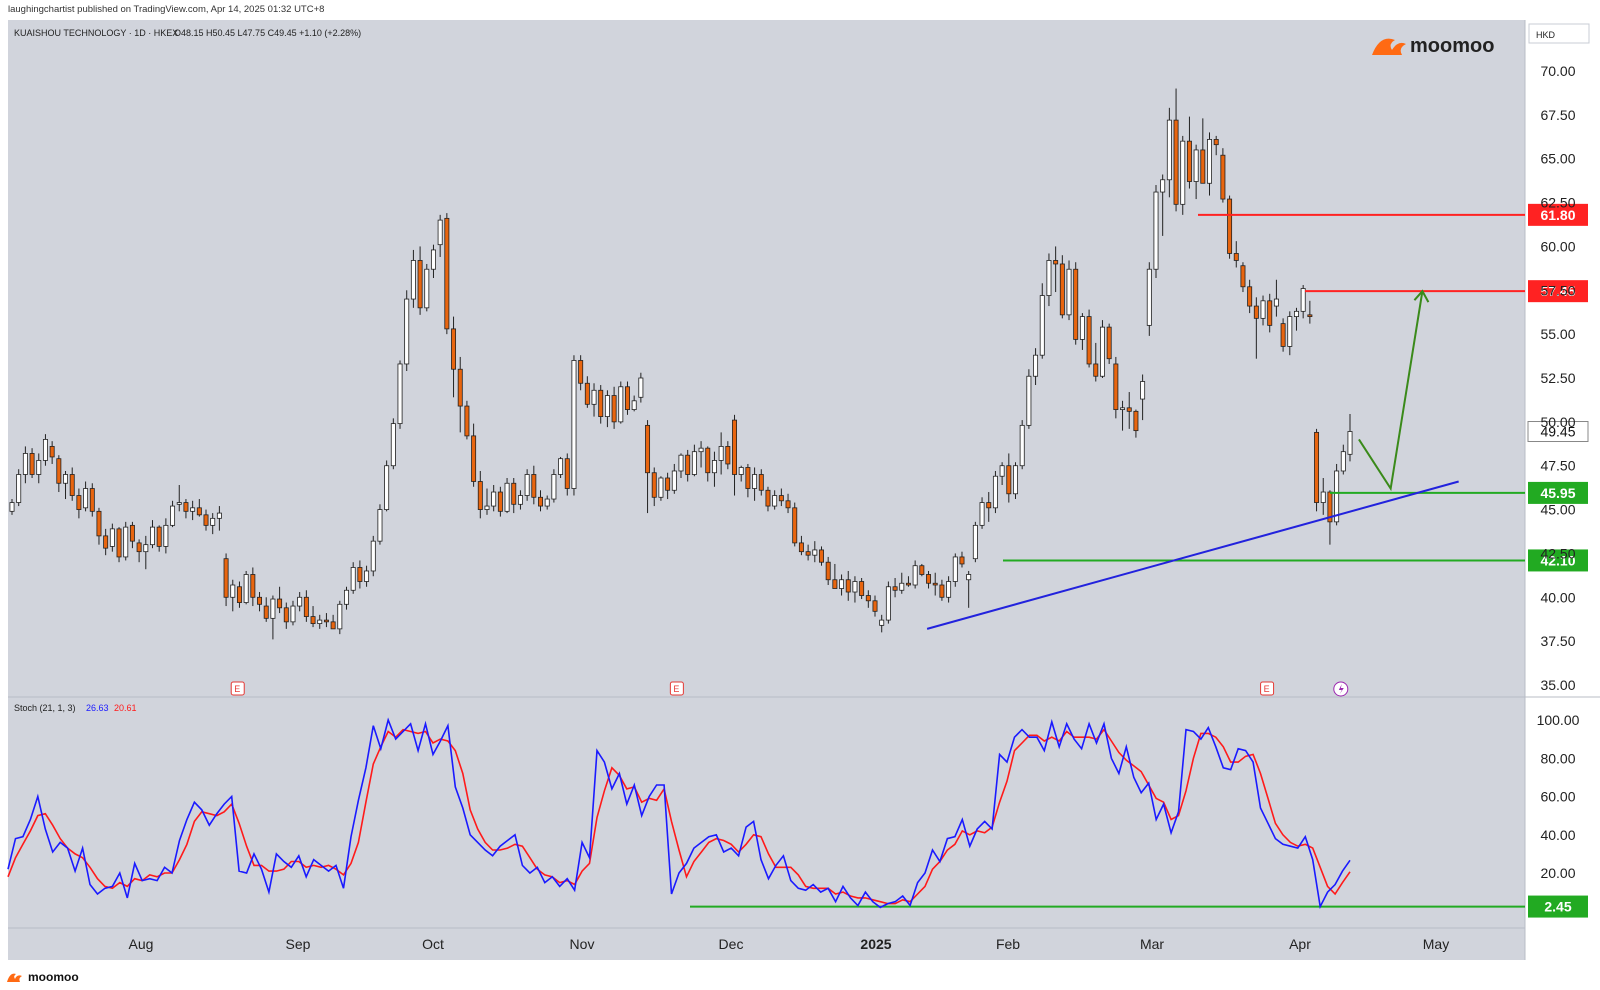 This screenshot has height=990, width=1600. Describe the element at coordinates (1557, 422) in the screenshot. I see `price-tick-label: 50.00` at that location.